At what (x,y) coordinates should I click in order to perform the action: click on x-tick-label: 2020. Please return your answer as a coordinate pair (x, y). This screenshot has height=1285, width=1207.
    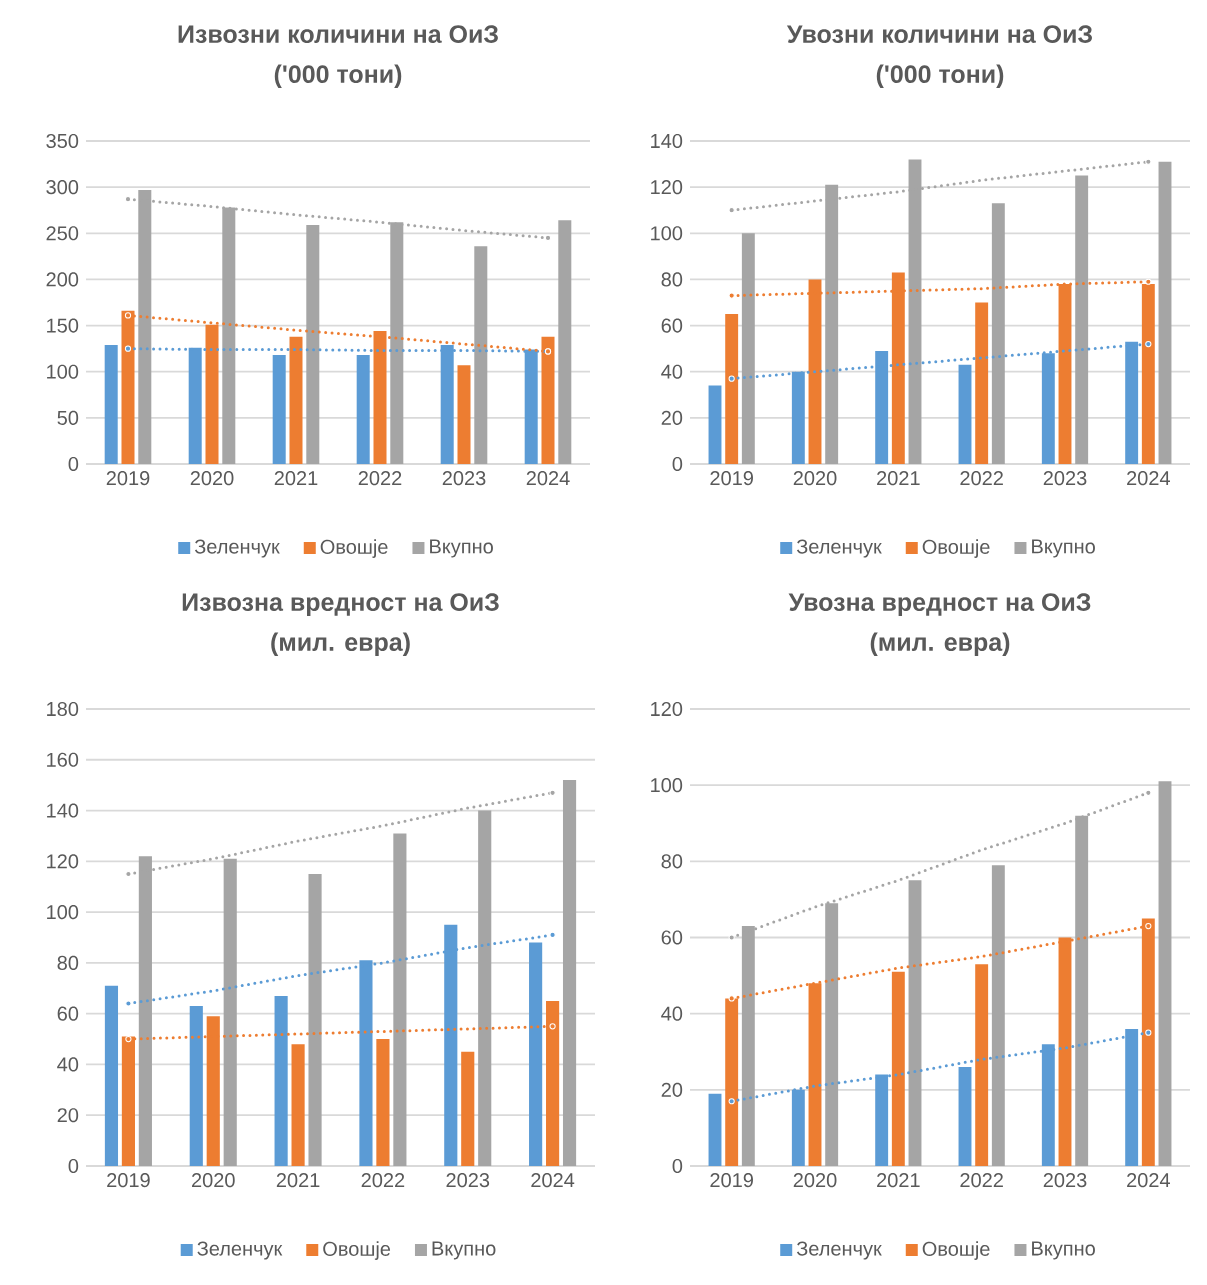
    Looking at the image, I should click on (213, 1180).